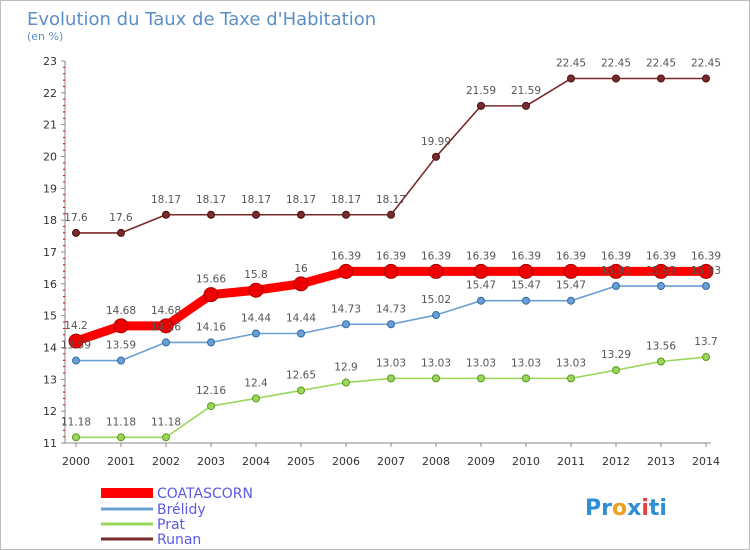 The image size is (750, 550). Describe the element at coordinates (76, 422) in the screenshot. I see `data-label: 11.18` at that location.